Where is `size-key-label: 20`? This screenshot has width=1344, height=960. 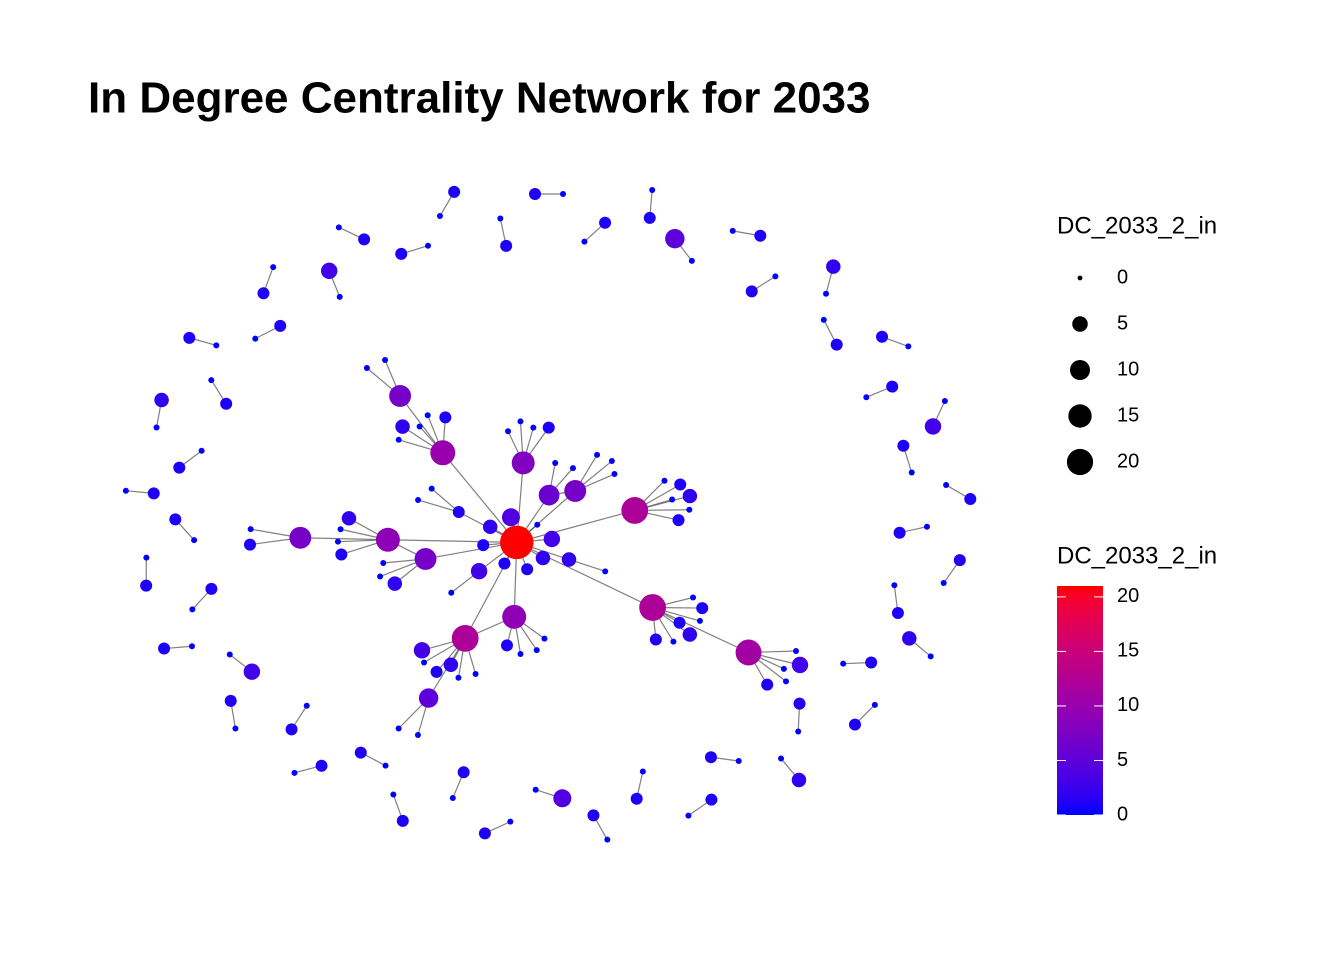
size-key-label: 20 is located at coordinates (1128, 461).